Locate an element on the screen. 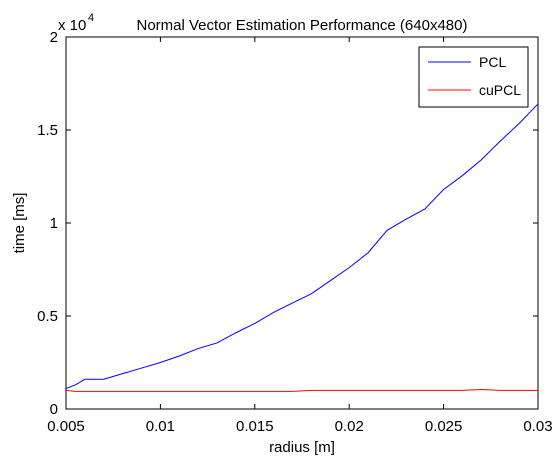  y-tick-label: 1.5 is located at coordinates (47, 130).